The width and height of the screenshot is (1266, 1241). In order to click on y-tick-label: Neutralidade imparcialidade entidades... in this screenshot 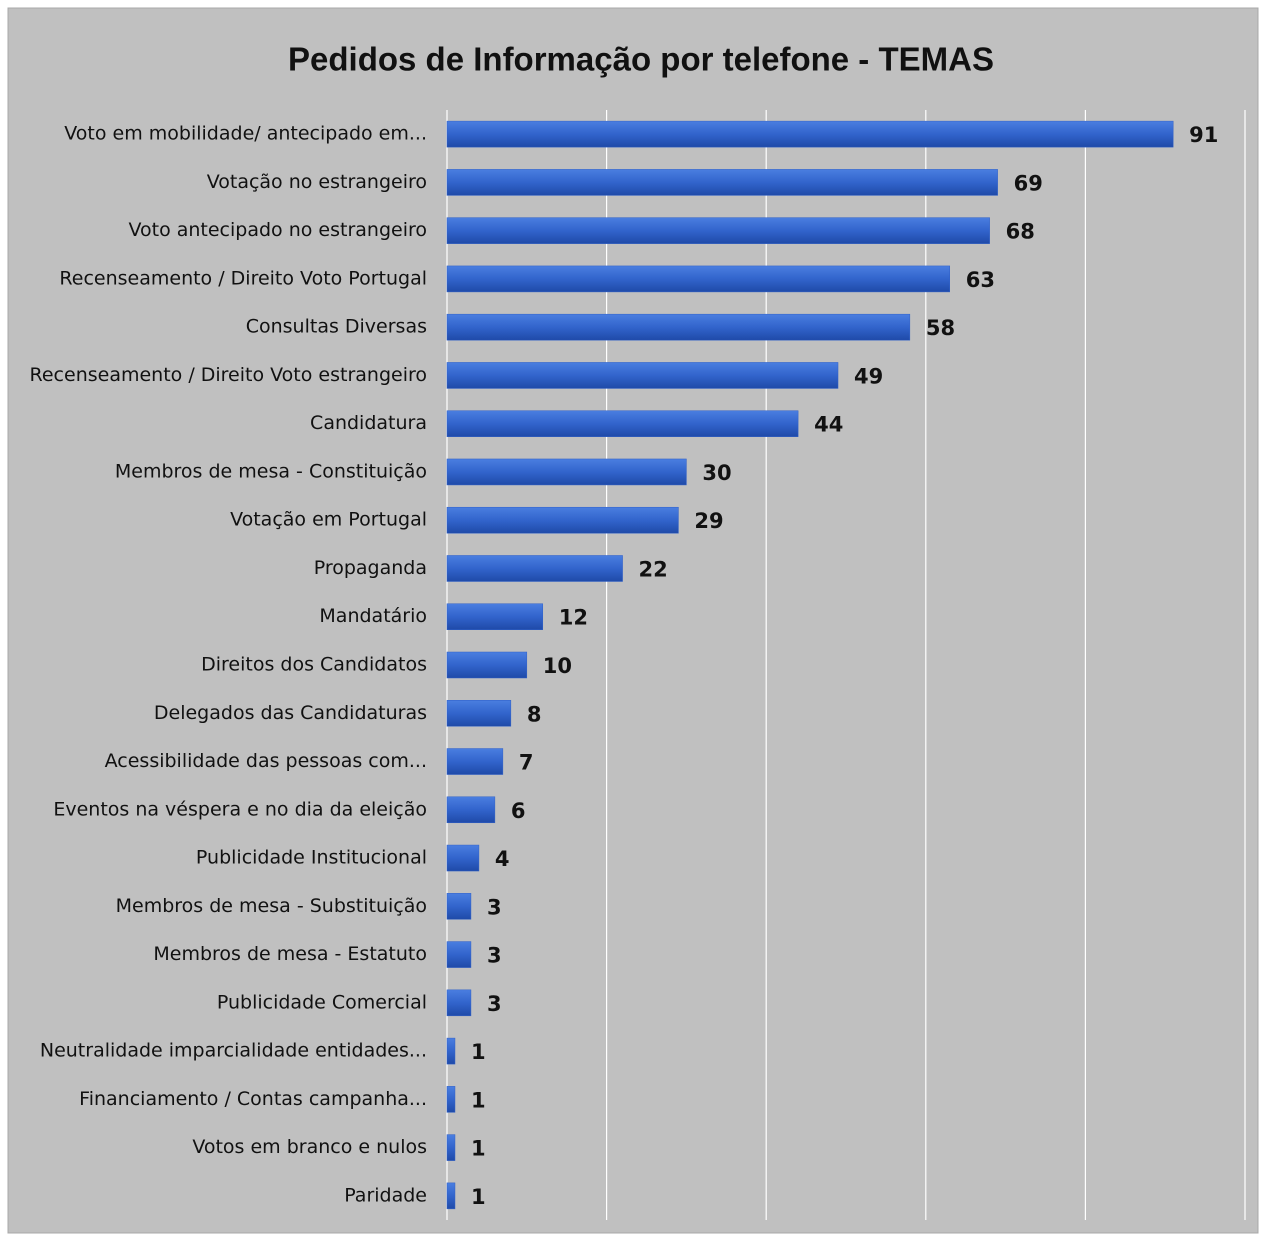, I will do `click(233, 1051)`.